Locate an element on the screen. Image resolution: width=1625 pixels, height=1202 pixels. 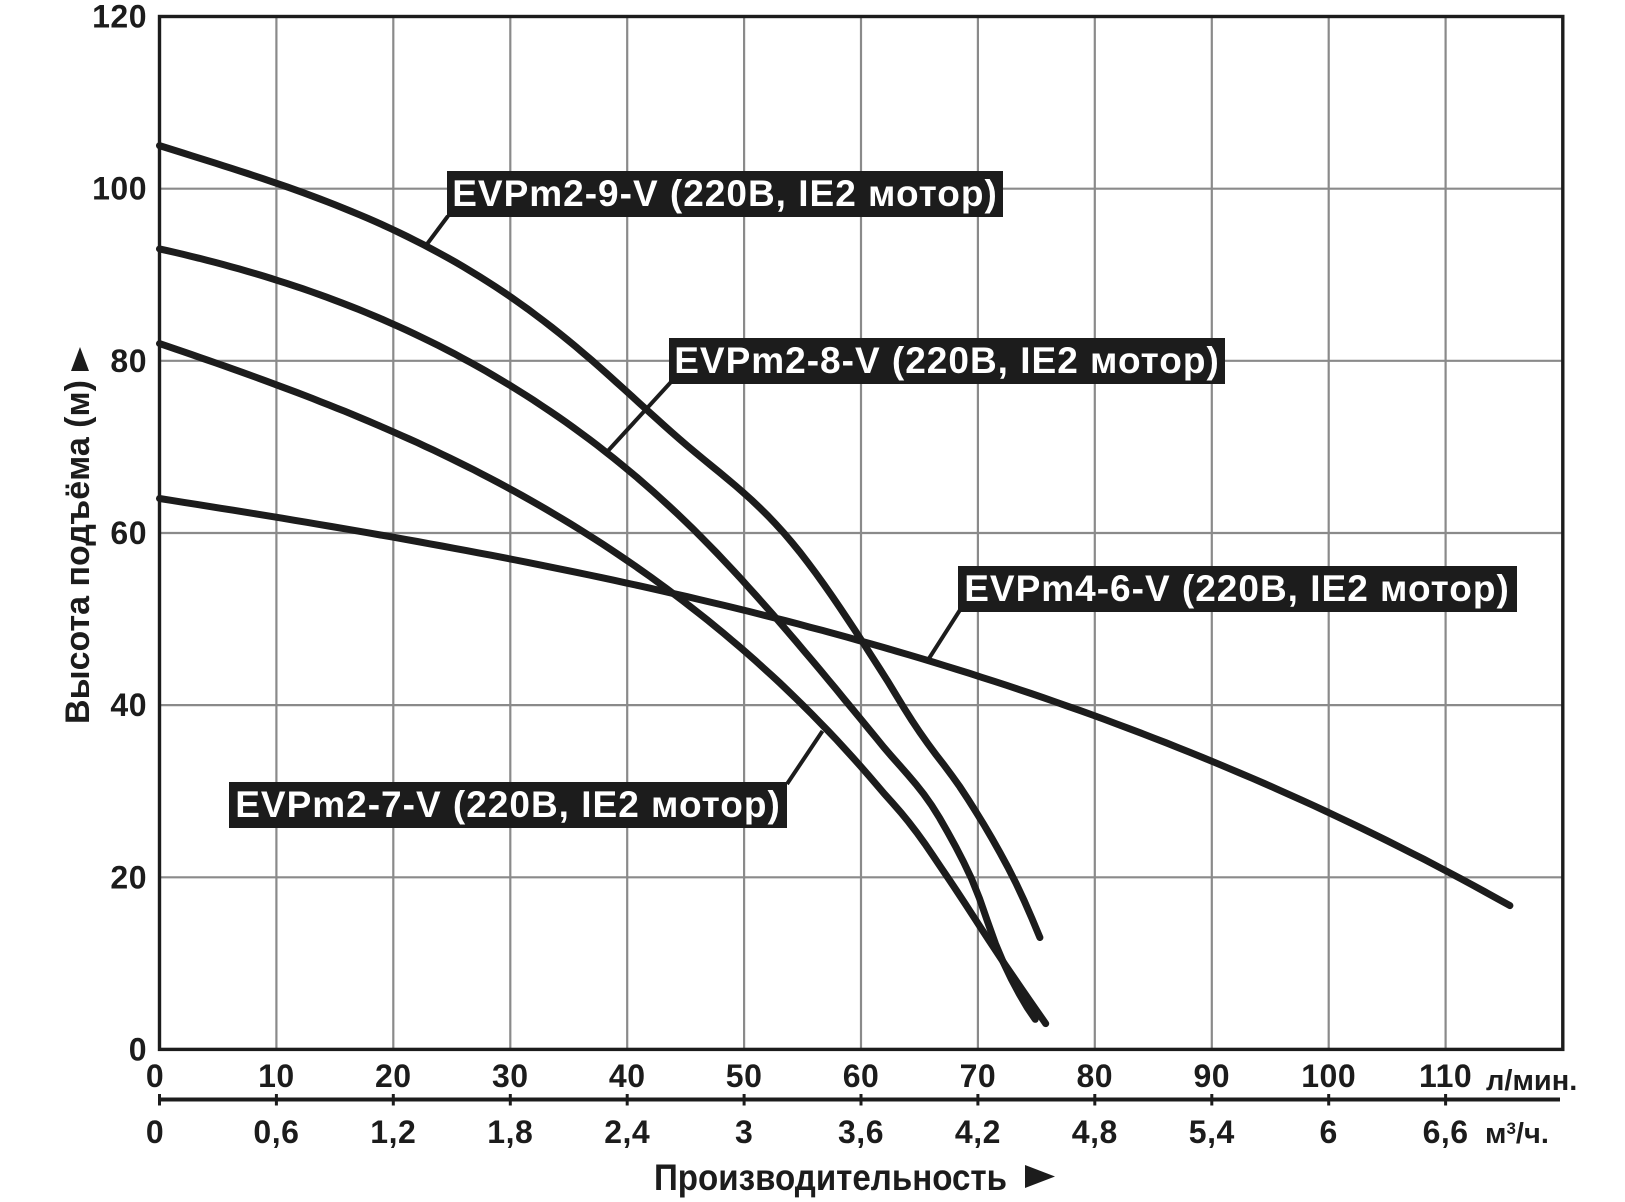
svg-text: 3 is located at coordinates (744, 1132).